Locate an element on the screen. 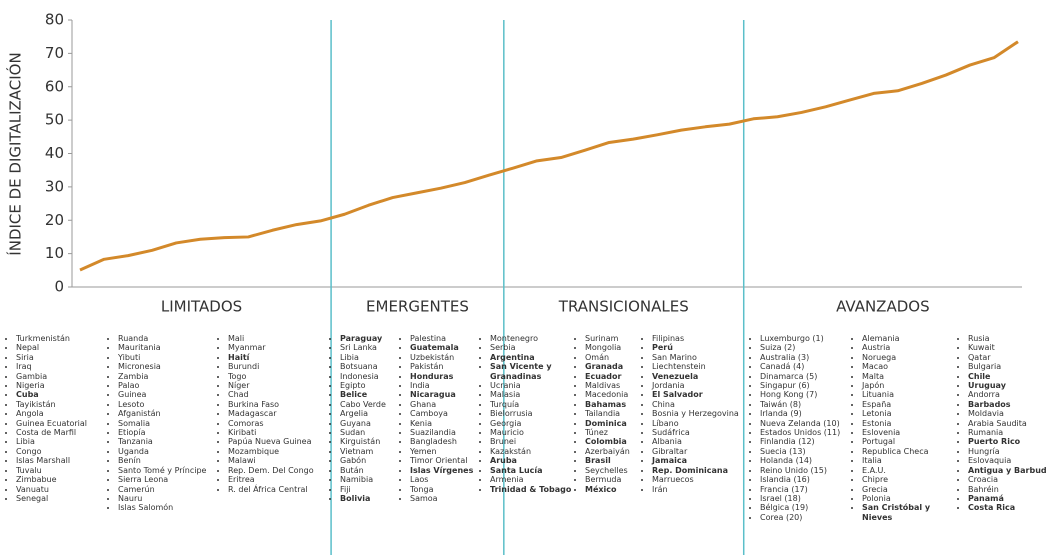 The height and width of the screenshot is (555, 1047). country: Costa Rica is located at coordinates (1007, 507).